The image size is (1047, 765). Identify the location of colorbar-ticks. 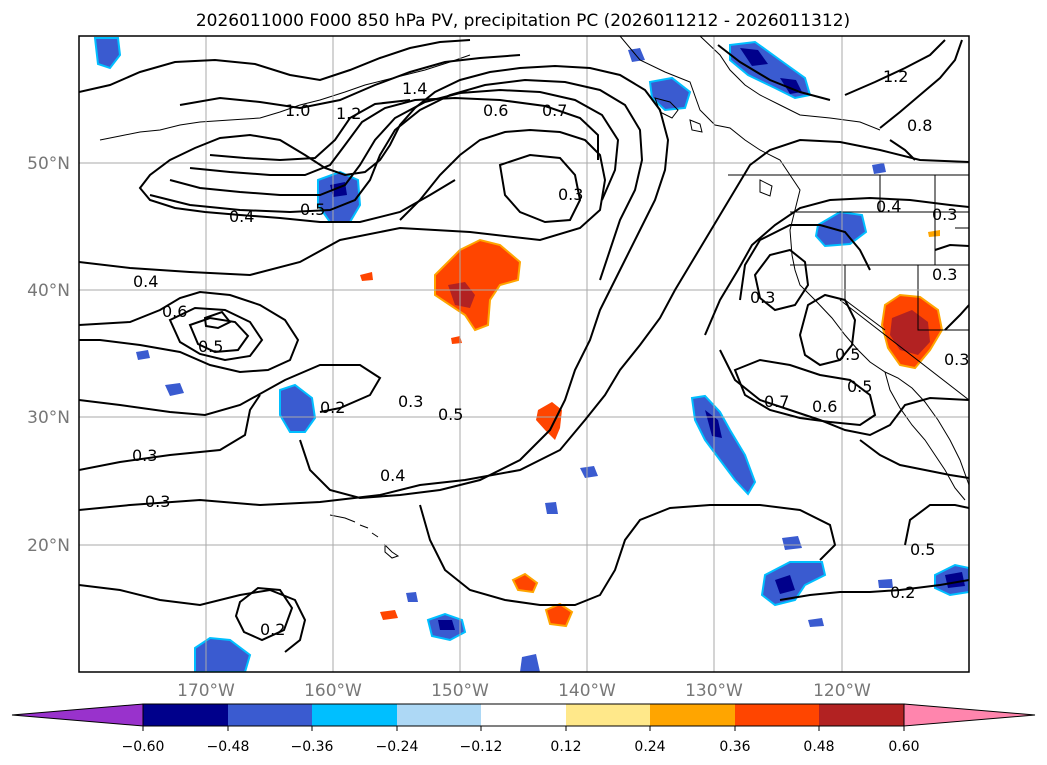
(523, 728).